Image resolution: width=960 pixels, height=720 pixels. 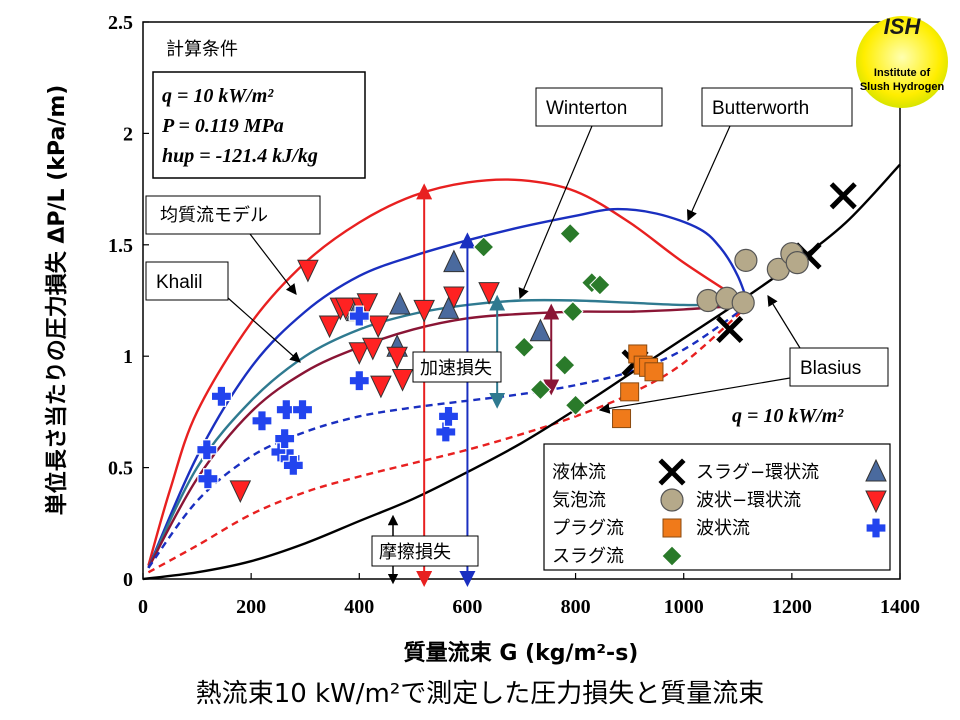 I want to click on x-tick-label: 600, so click(x=467, y=607).